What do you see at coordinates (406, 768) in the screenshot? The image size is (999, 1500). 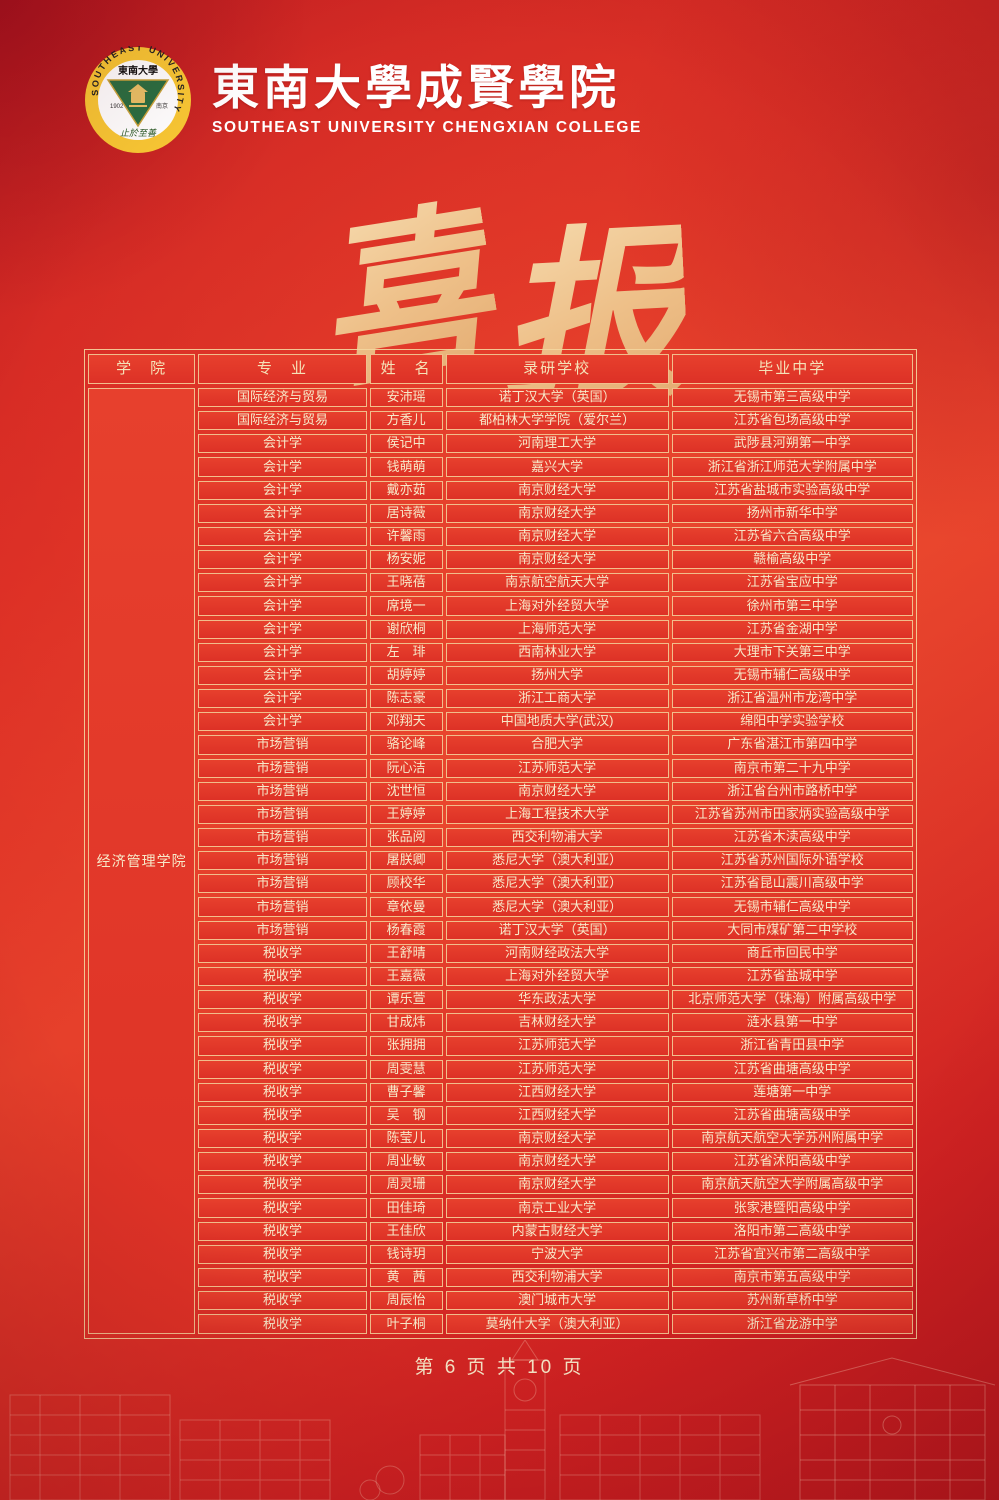 I see `cell-name: 阮心洁` at bounding box center [406, 768].